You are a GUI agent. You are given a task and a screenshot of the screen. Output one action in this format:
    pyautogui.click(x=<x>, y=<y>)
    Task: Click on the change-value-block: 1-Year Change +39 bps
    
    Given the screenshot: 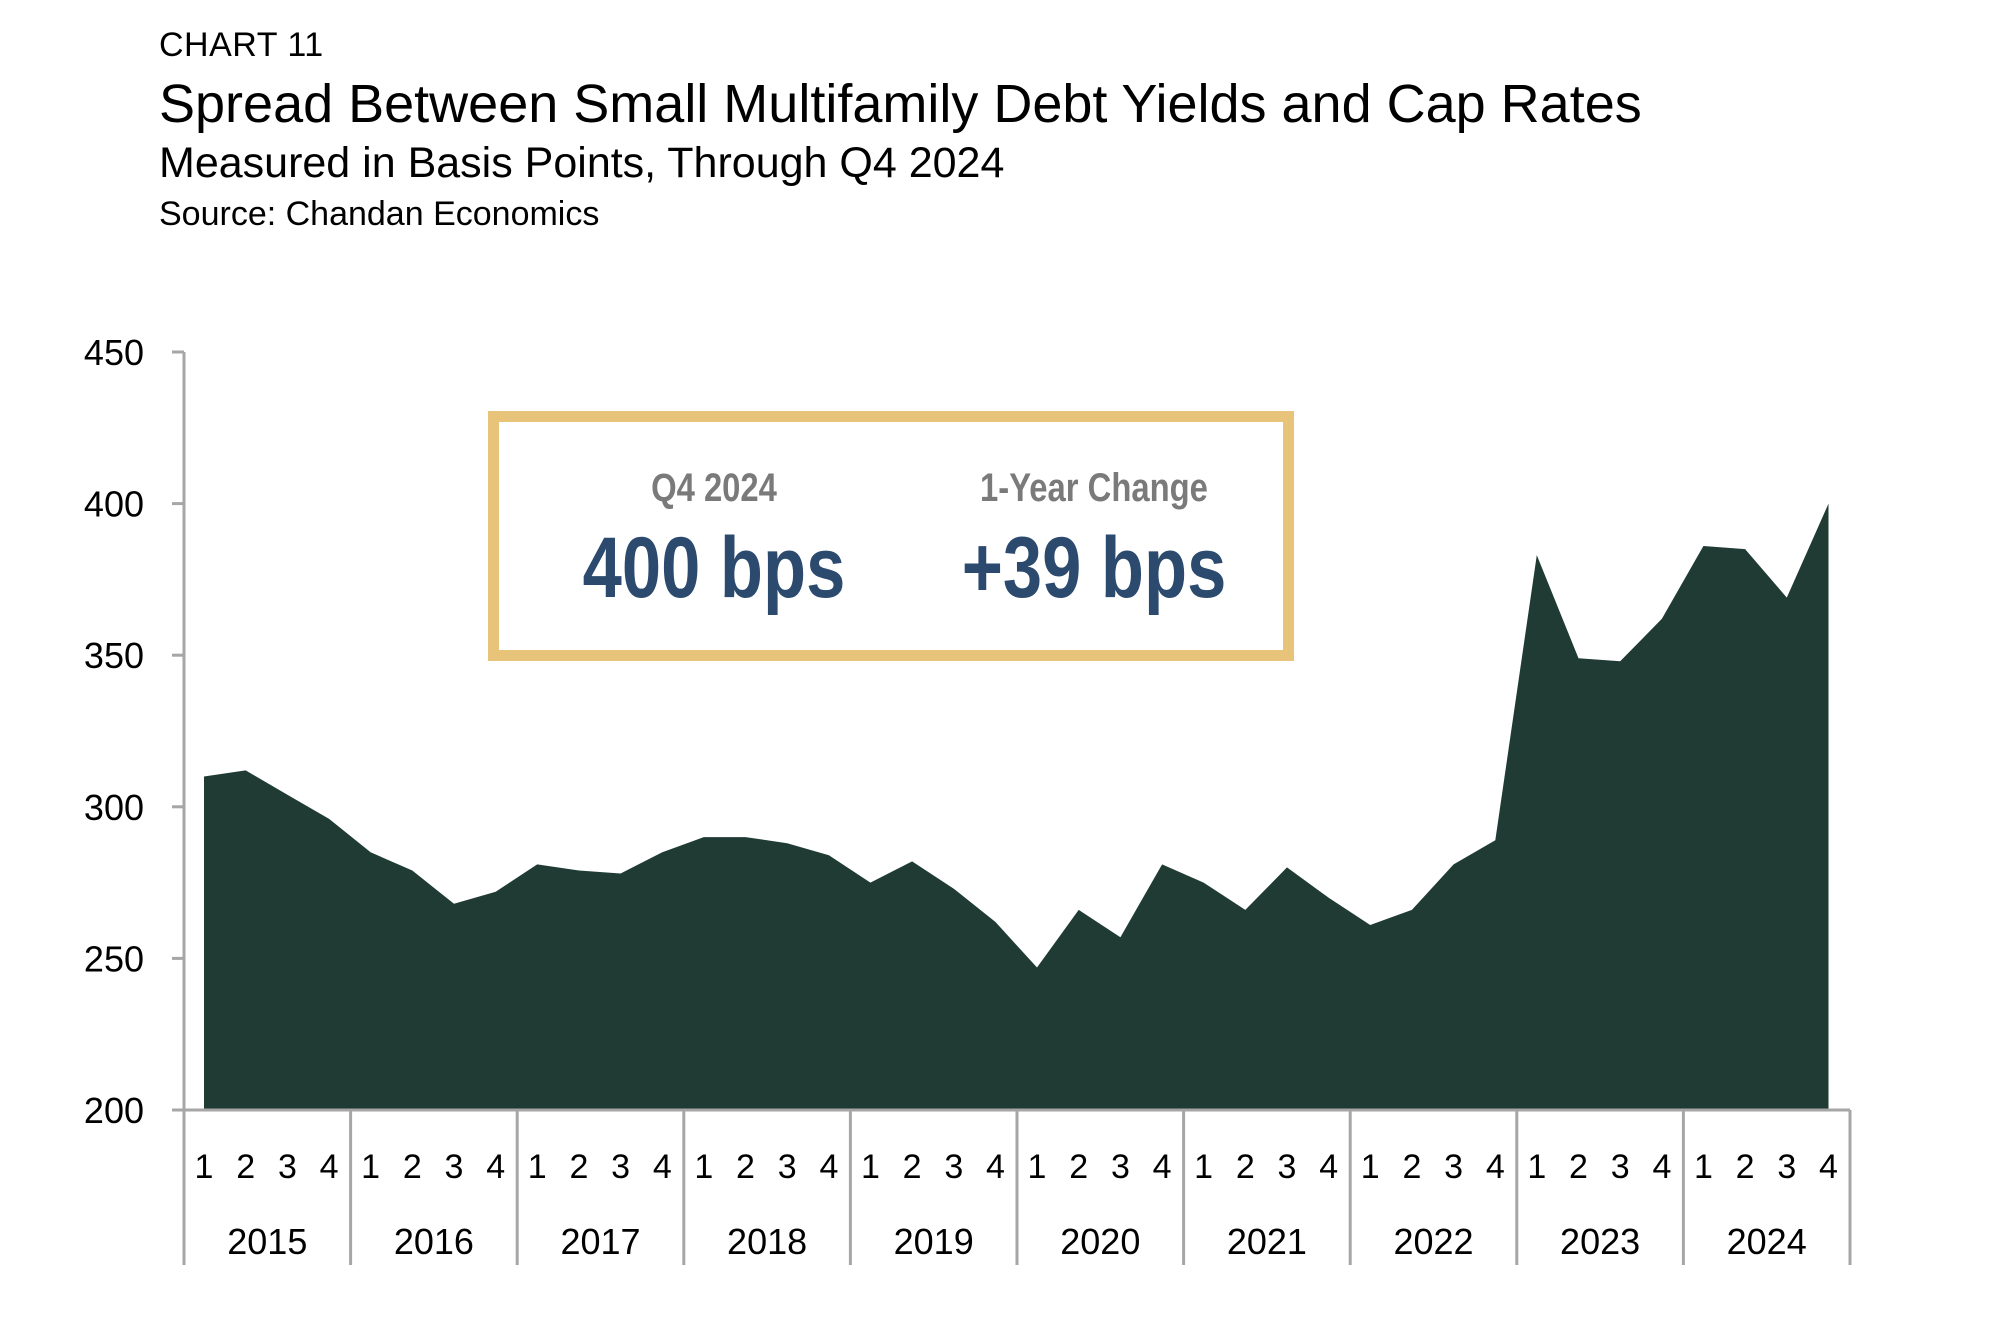 What is the action you would take?
    pyautogui.click(x=1094, y=540)
    